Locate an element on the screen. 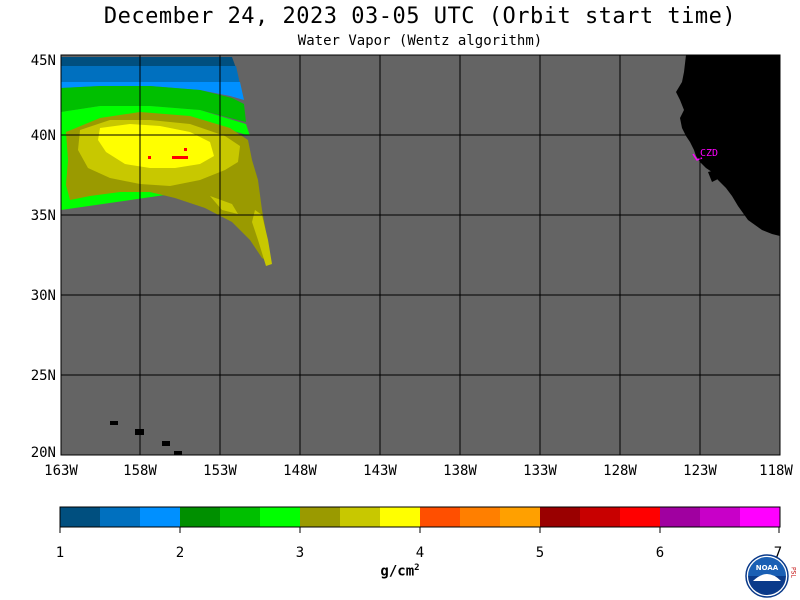 Image resolution: width=800 pixels, height=600 pixels. colorbar-tick-label: 1 is located at coordinates (60, 553).